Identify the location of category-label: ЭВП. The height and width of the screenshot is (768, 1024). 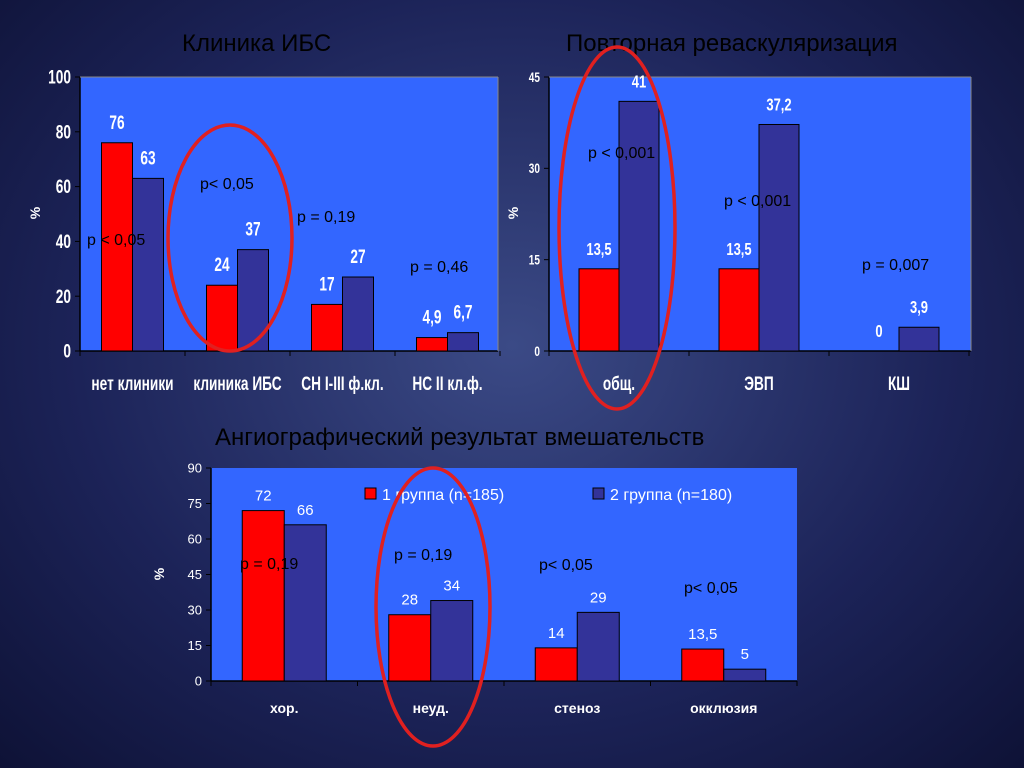
(758, 384).